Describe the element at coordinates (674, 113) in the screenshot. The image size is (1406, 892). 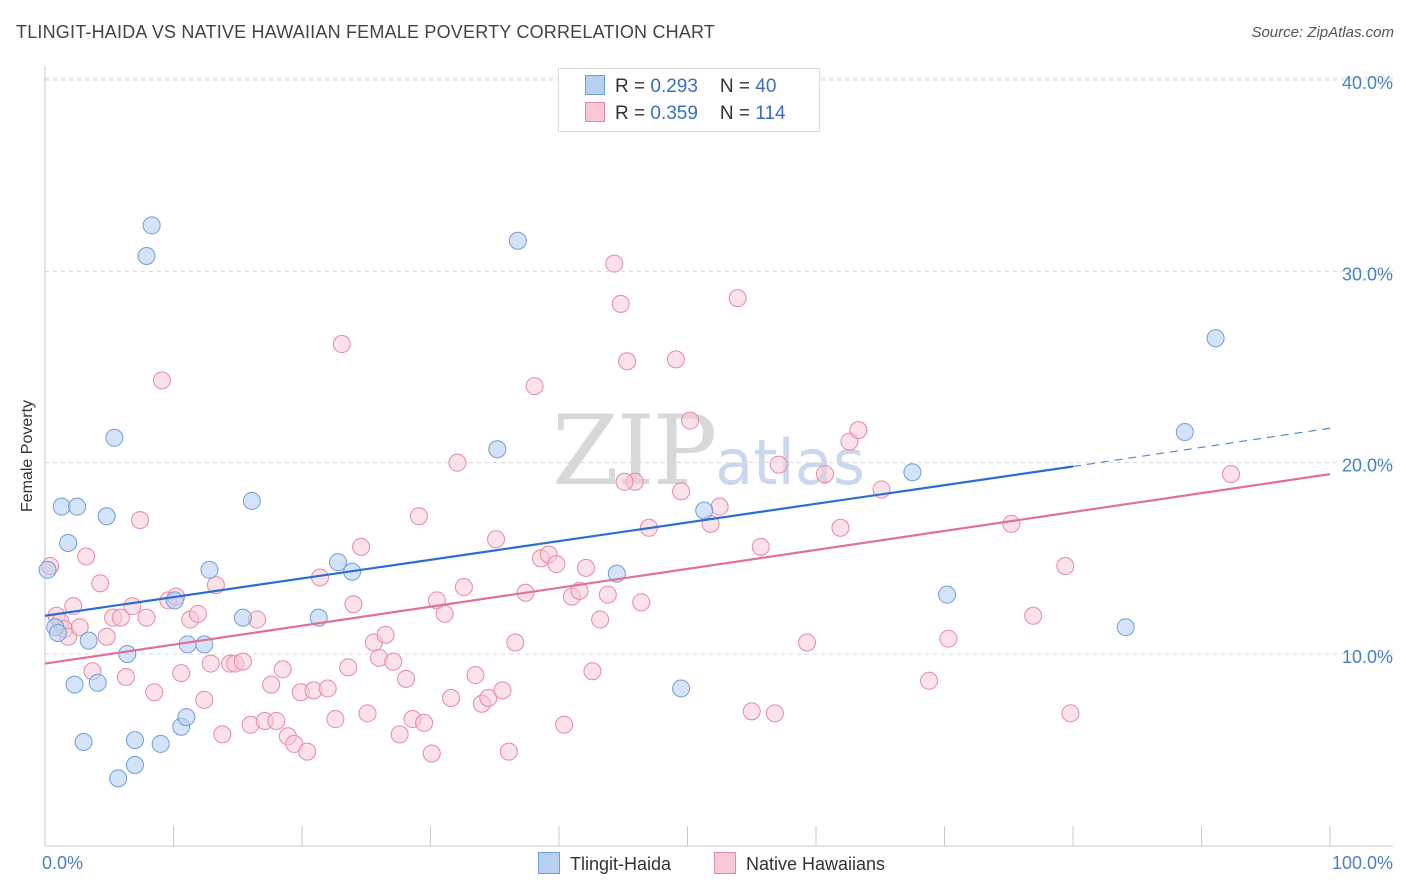
I see `r-value: 0.359` at that location.